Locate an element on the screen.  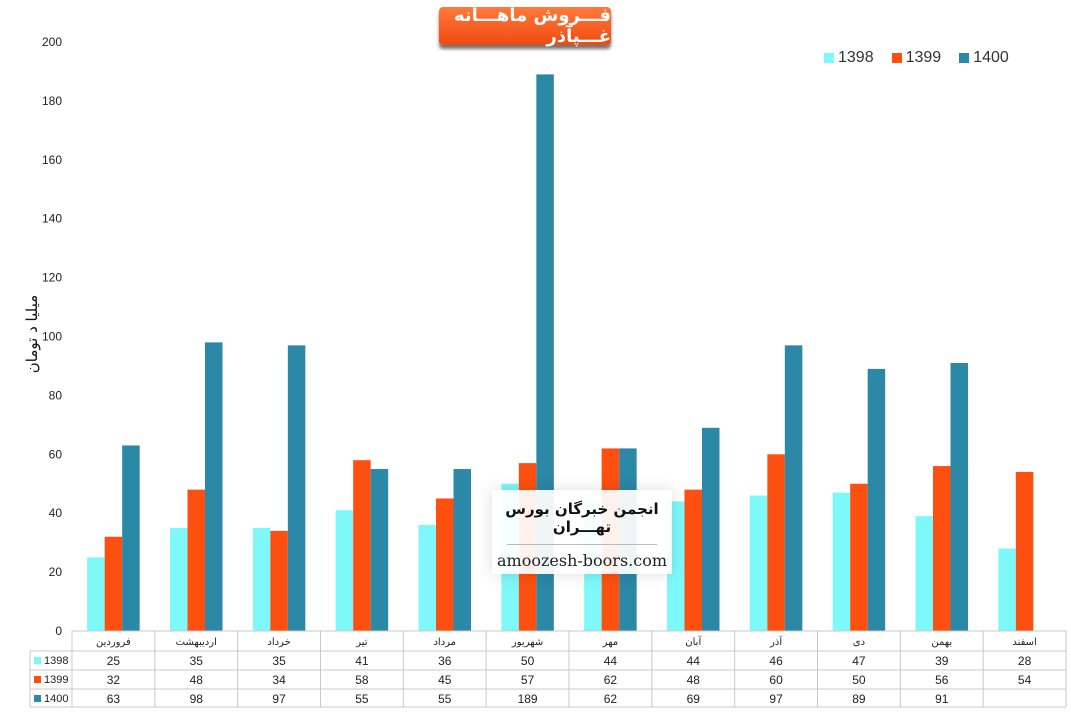
data-label: 63 is located at coordinates (114, 699).